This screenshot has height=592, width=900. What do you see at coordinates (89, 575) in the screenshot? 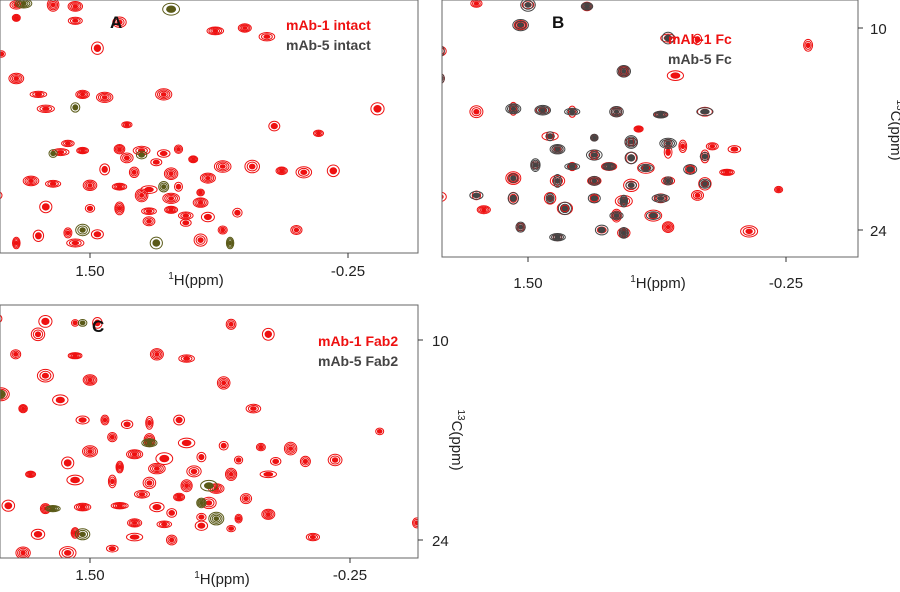
I see `panel-c-xtick-label: 1.50` at bounding box center [89, 575].